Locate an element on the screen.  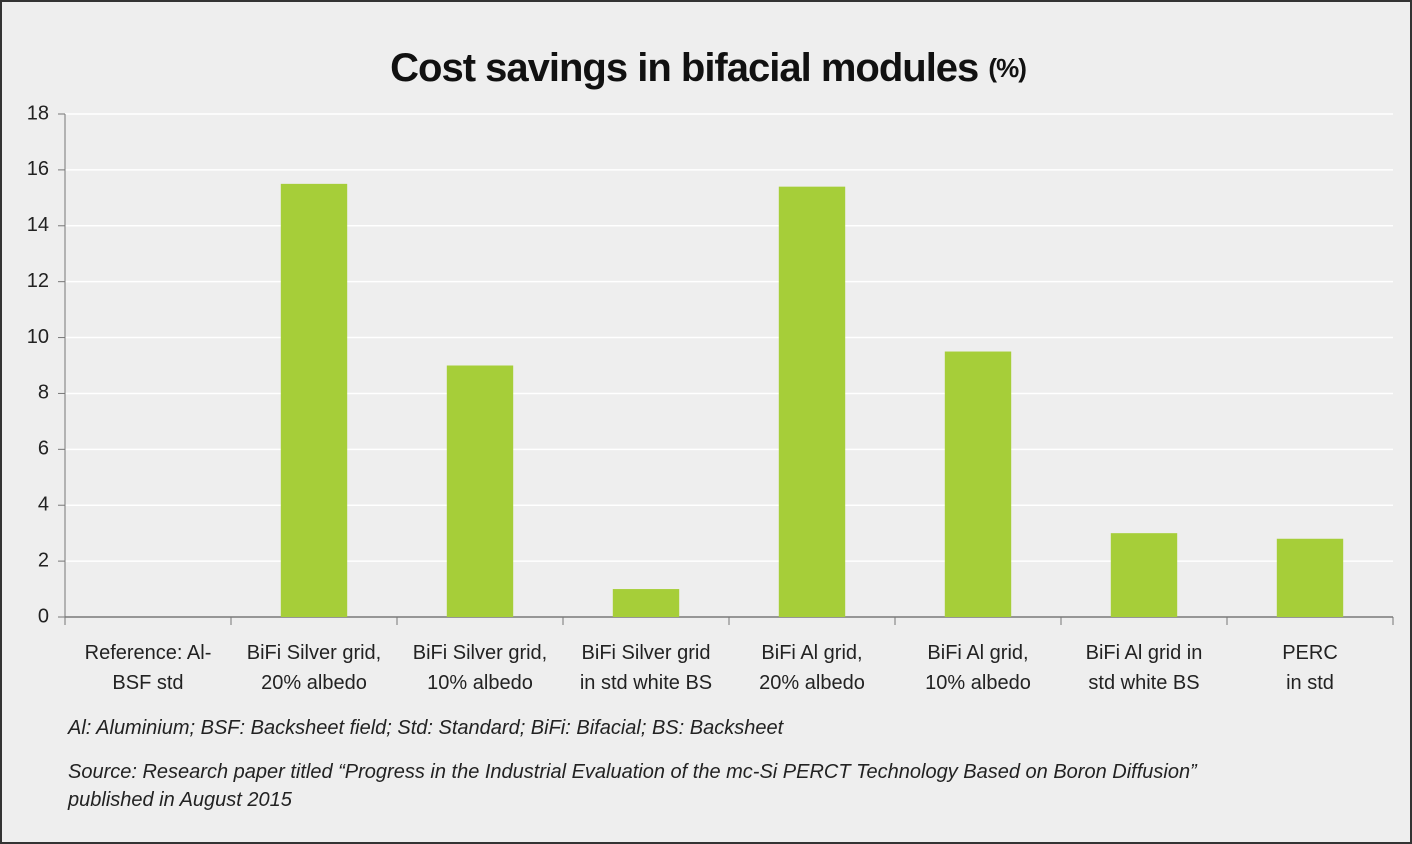
title-main: Cost savings in bifacial modules is located at coordinates (684, 68).